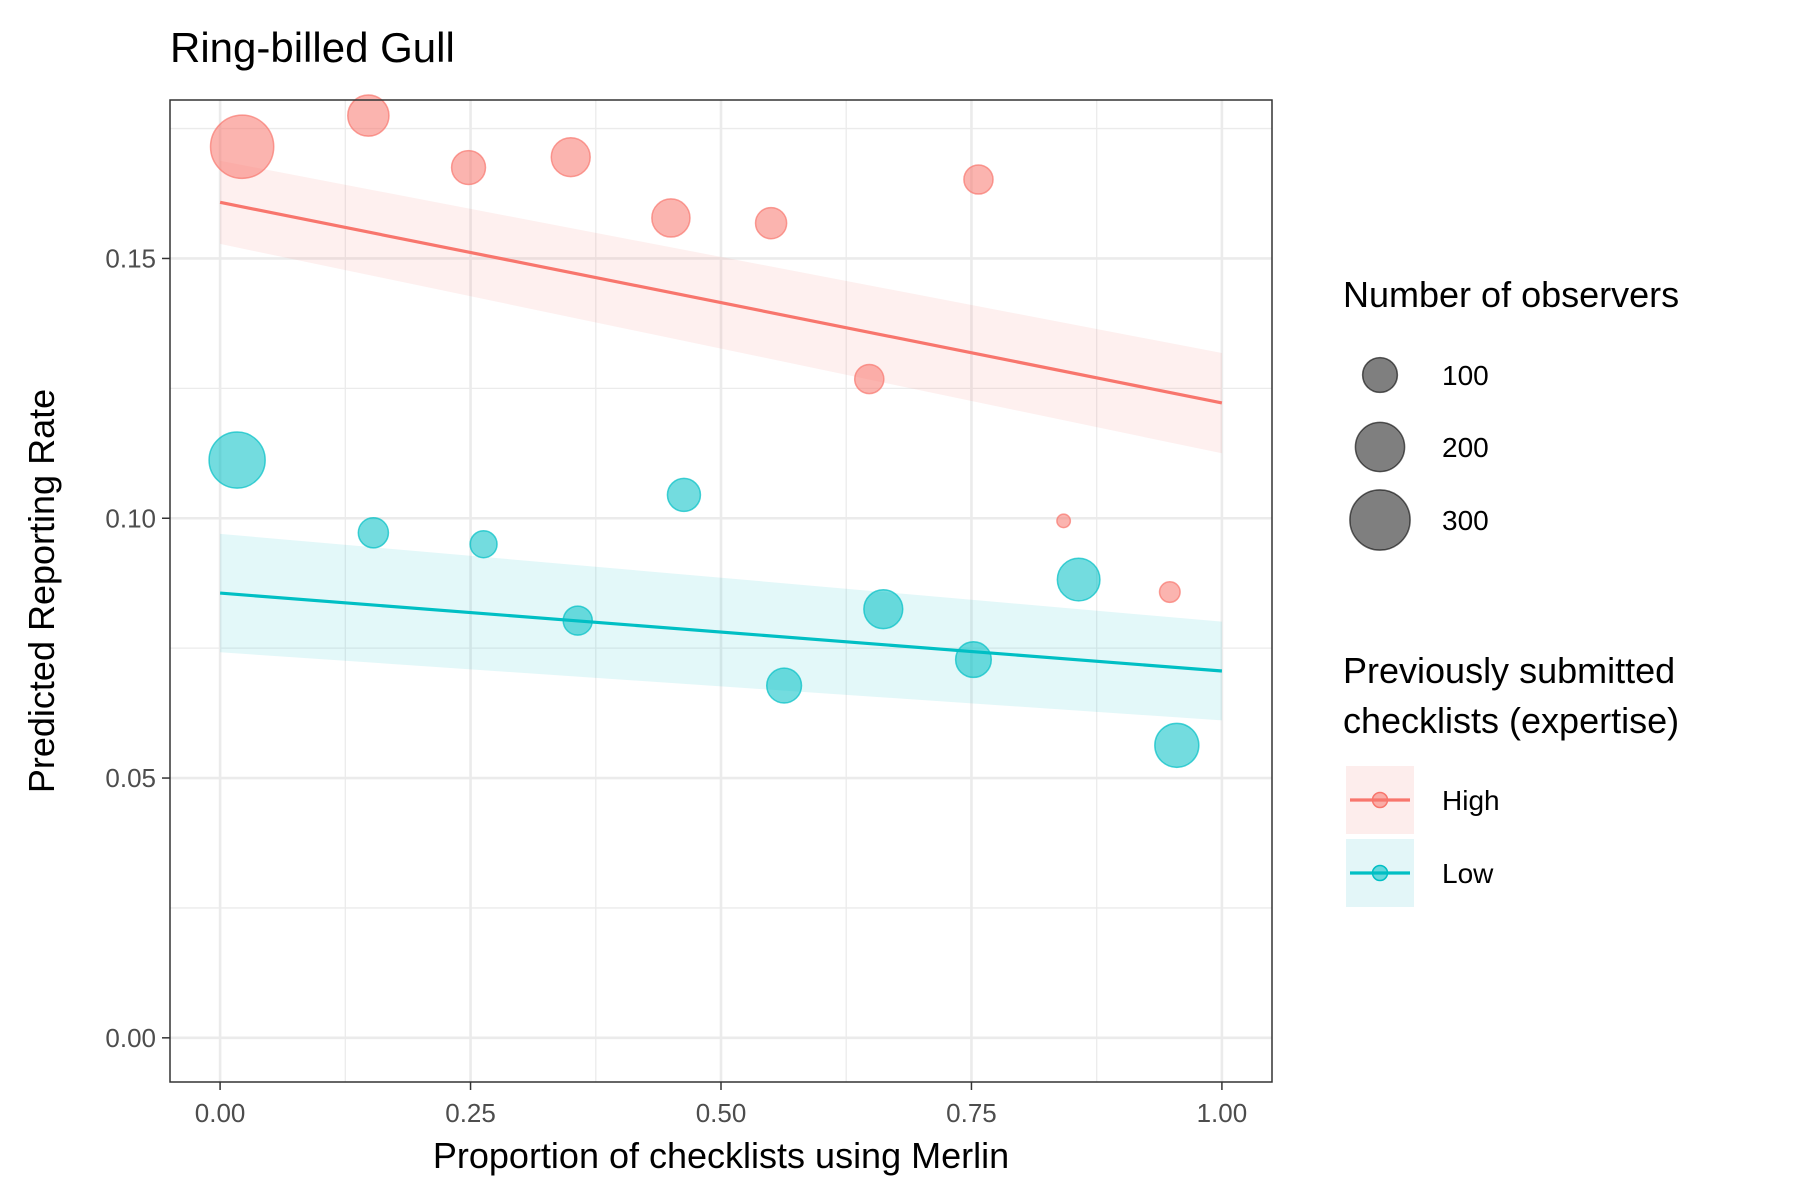  What do you see at coordinates (971, 1113) in the screenshot?
I see `x-tick-label: 0.75` at bounding box center [971, 1113].